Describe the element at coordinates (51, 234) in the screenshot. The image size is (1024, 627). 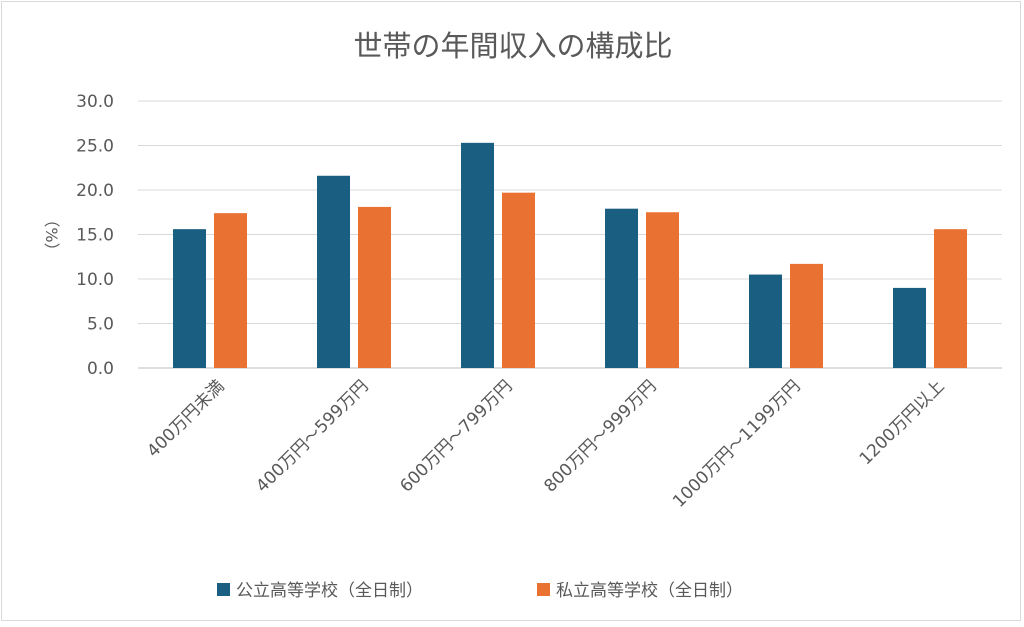
I see `y-axis-label: （%）` at that location.